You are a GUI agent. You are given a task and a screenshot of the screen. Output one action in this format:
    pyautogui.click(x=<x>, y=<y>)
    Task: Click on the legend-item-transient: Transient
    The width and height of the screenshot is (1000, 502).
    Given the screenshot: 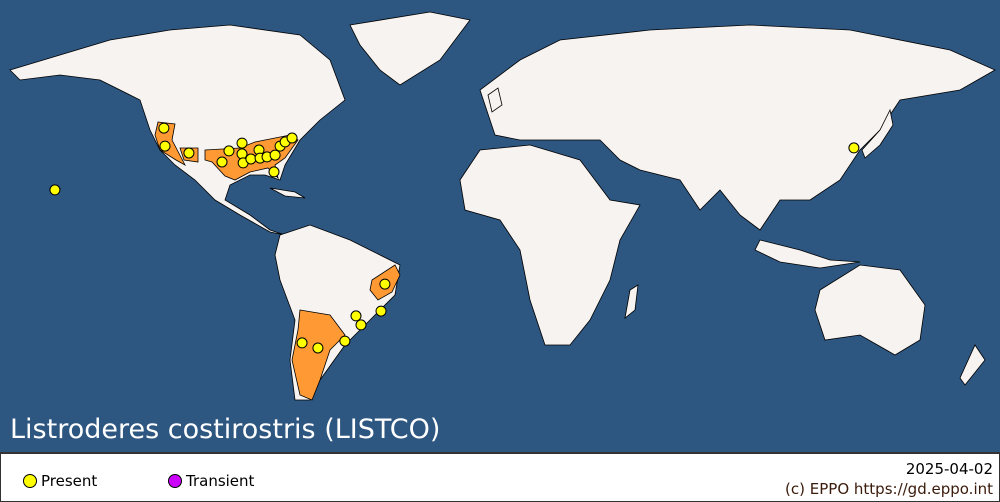 What is the action you would take?
    pyautogui.click(x=211, y=481)
    